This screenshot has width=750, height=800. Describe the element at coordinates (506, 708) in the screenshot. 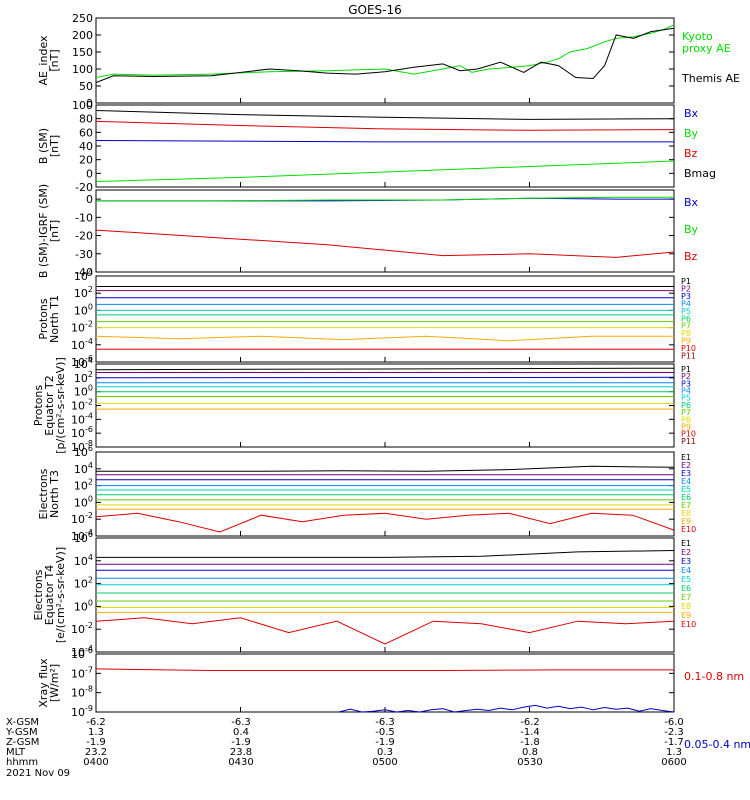

I see `series-line-0.05-0.4-nm` at that location.